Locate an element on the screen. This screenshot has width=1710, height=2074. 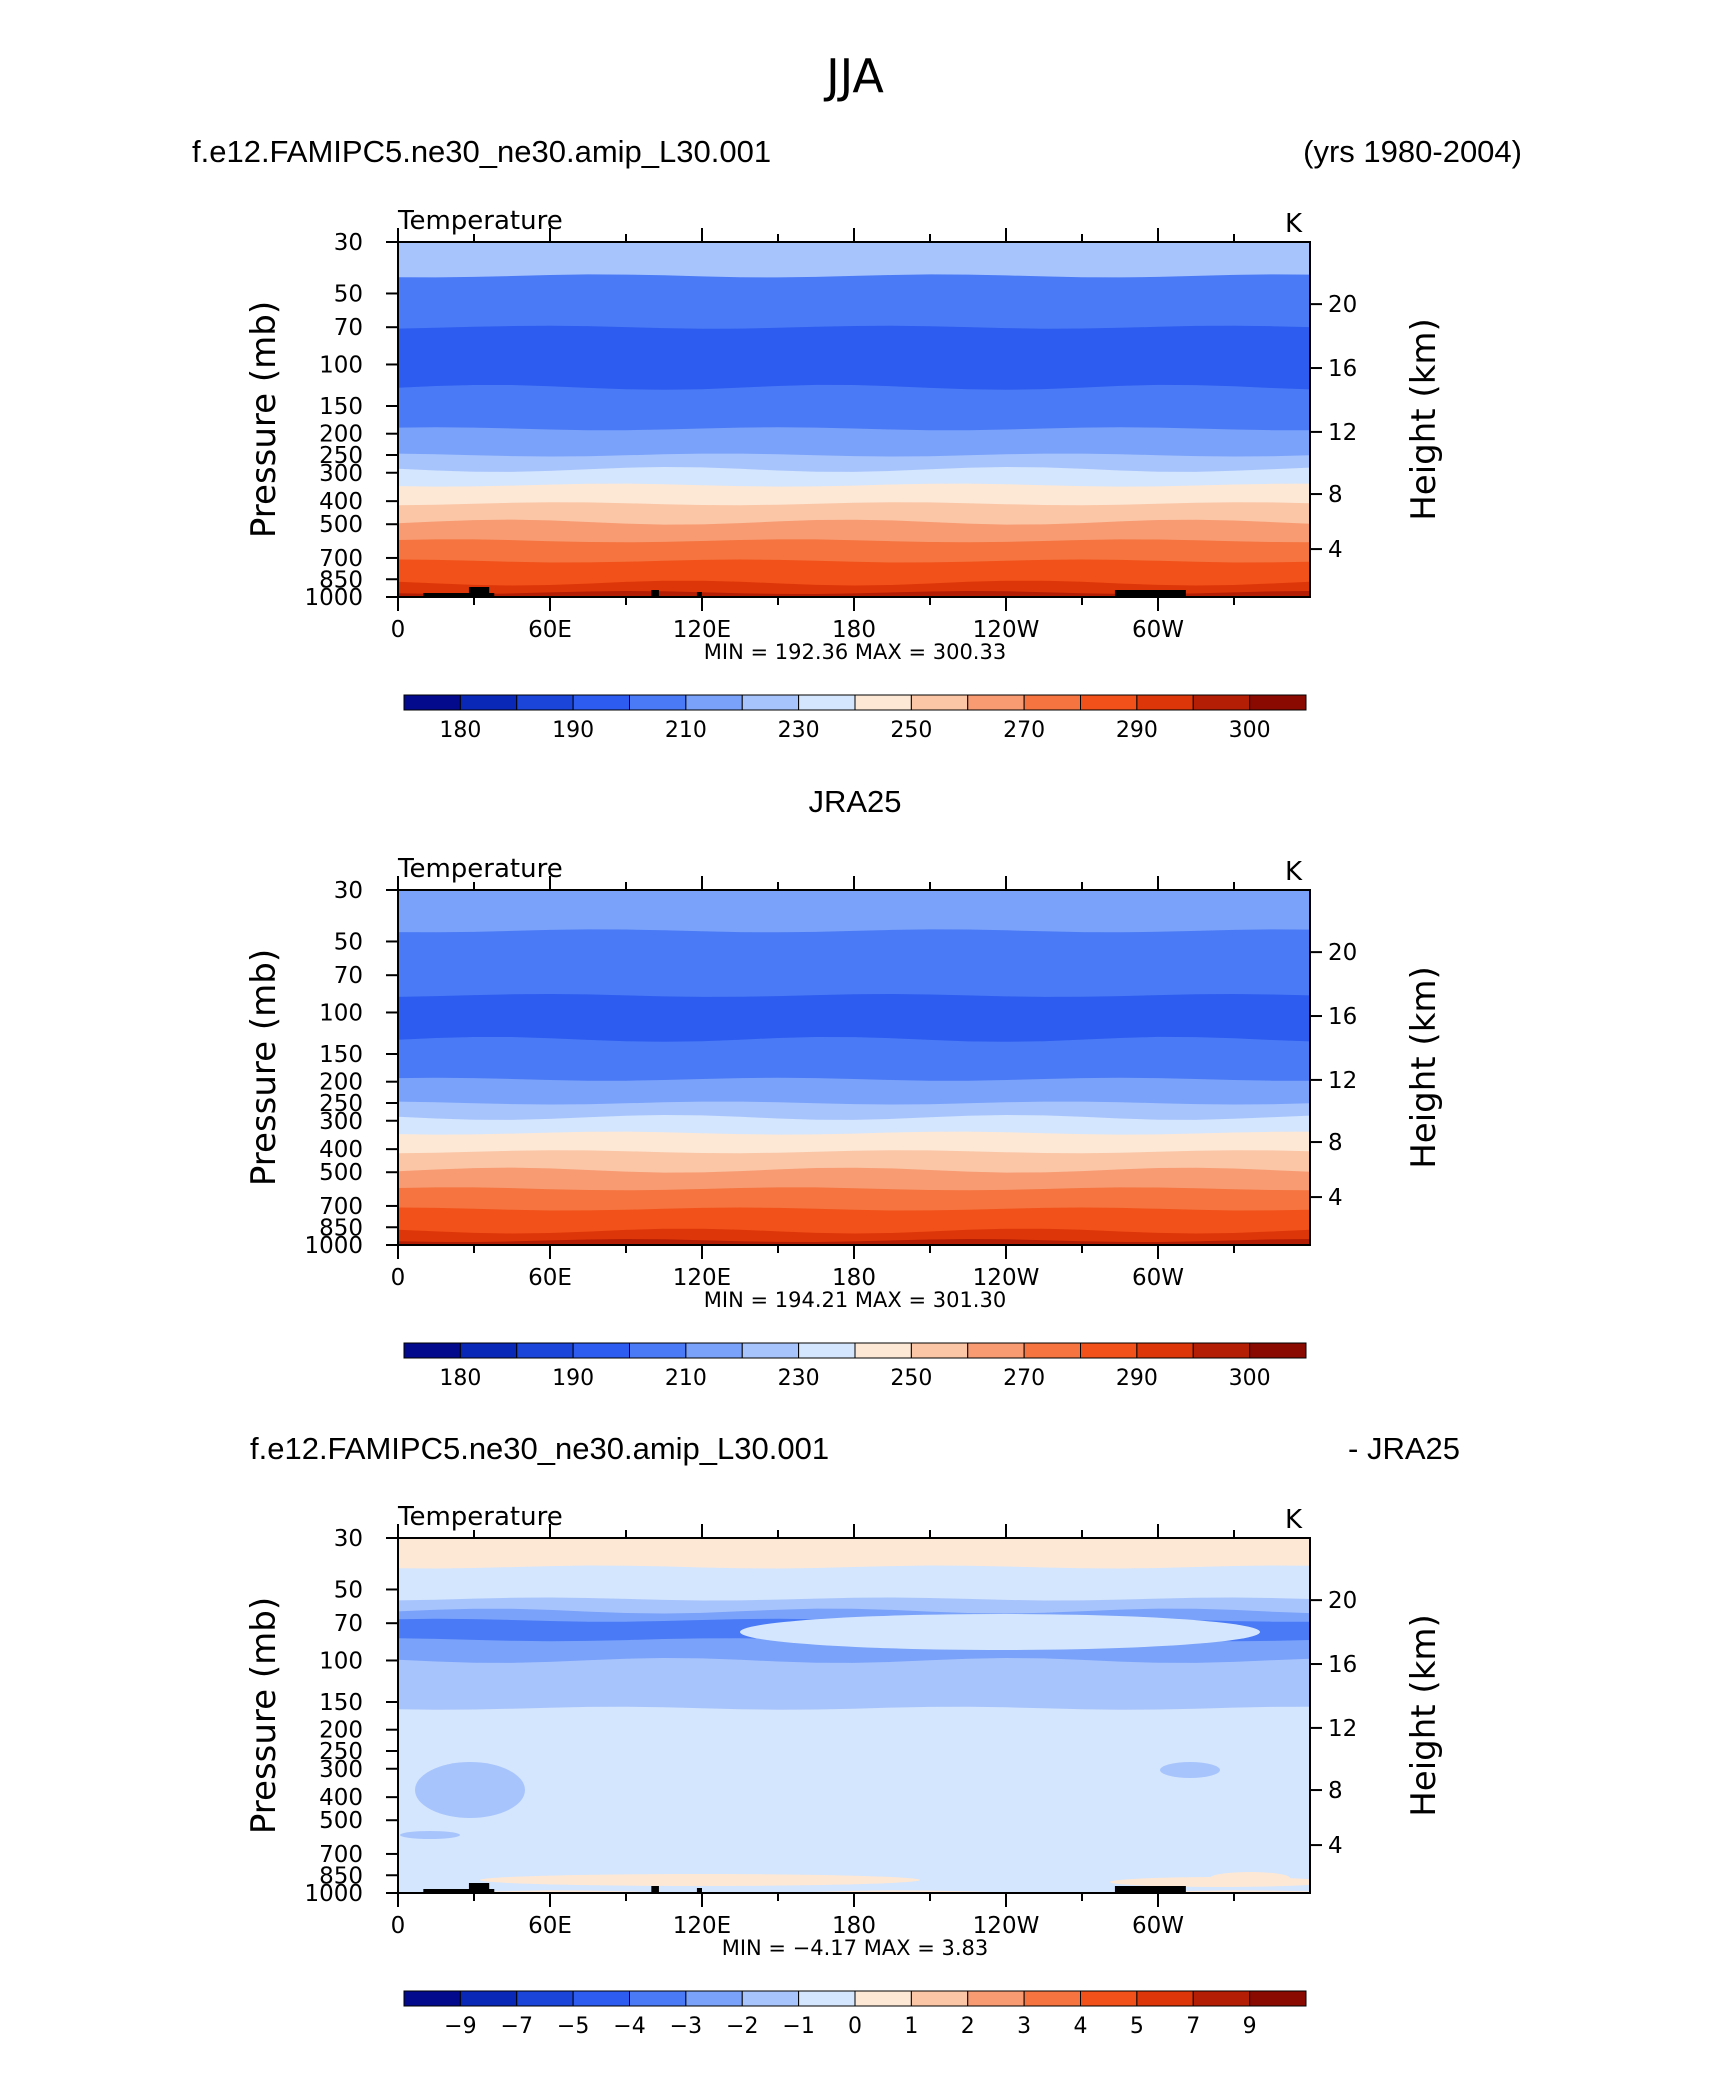
y-right-tick-label: 20 is located at coordinates (1342, 305).